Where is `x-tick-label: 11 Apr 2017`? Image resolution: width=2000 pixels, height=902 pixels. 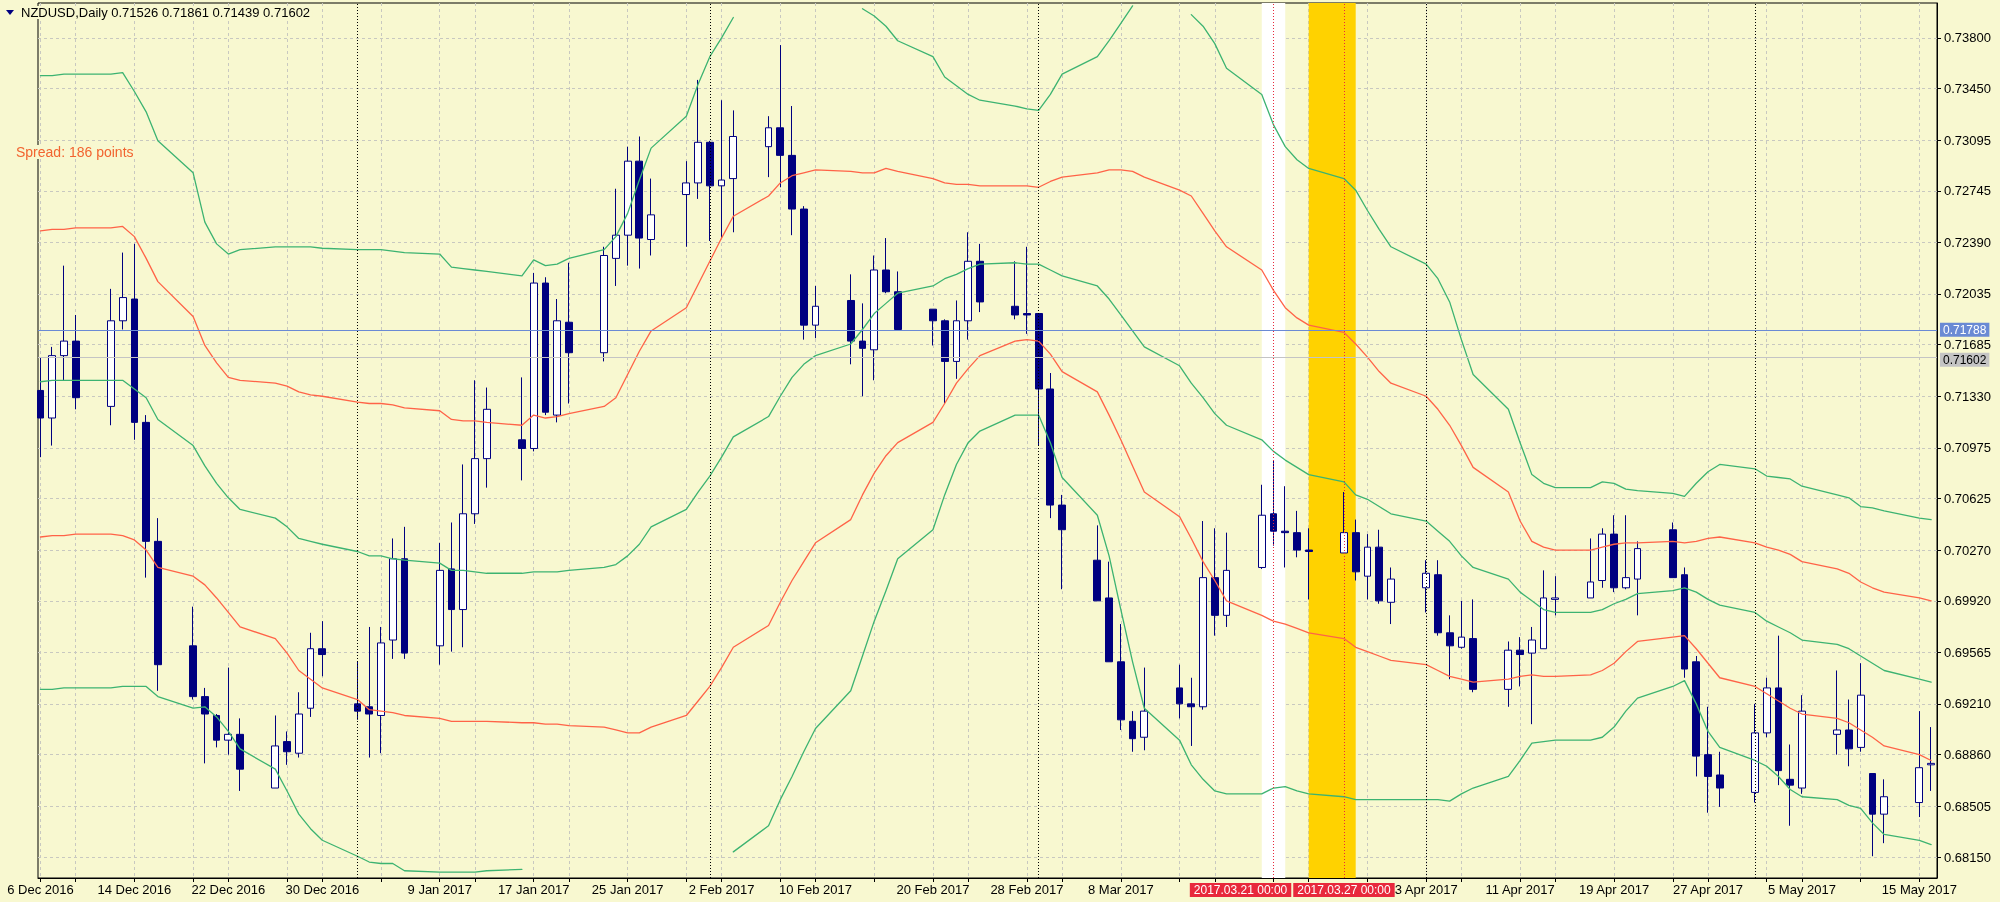 x-tick-label: 11 Apr 2017 is located at coordinates (1520, 889).